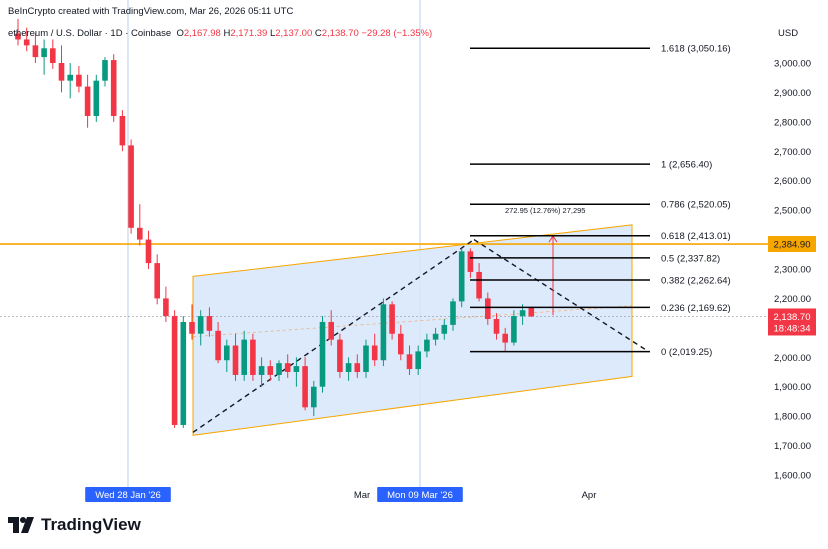  What do you see at coordinates (397, 33) in the screenshot?
I see `change-value: −29.28 (−1.35%)` at bounding box center [397, 33].